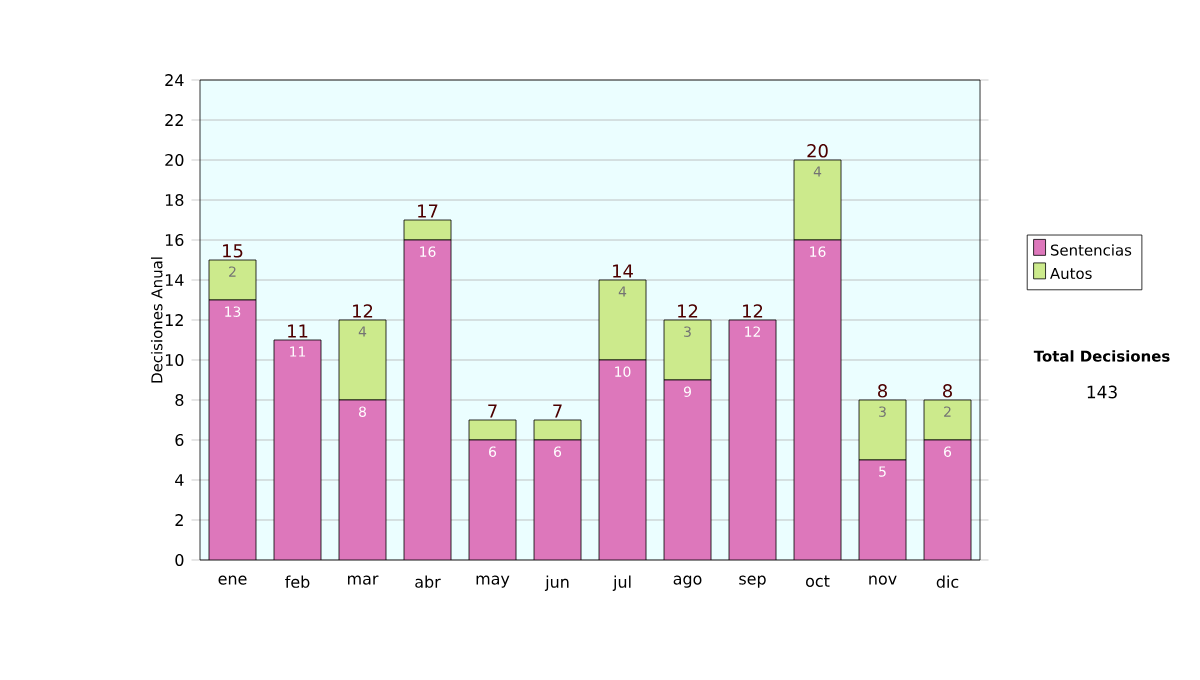 This screenshot has height=680, width=1200. What do you see at coordinates (428, 211) in the screenshot?
I see `total-label: 17` at bounding box center [428, 211].